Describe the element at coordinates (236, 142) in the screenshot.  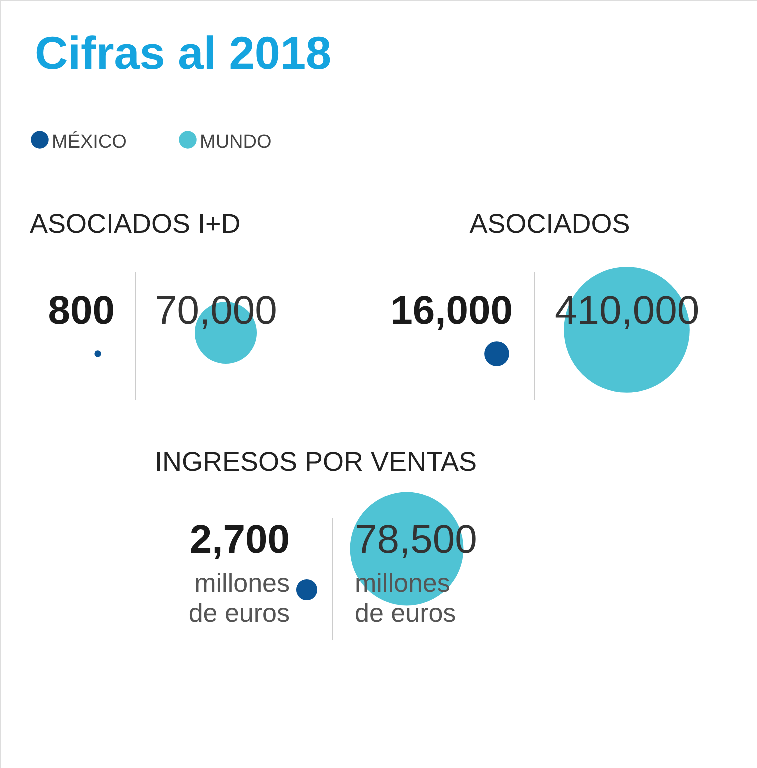
I see `category-label: MUNDO` at that location.